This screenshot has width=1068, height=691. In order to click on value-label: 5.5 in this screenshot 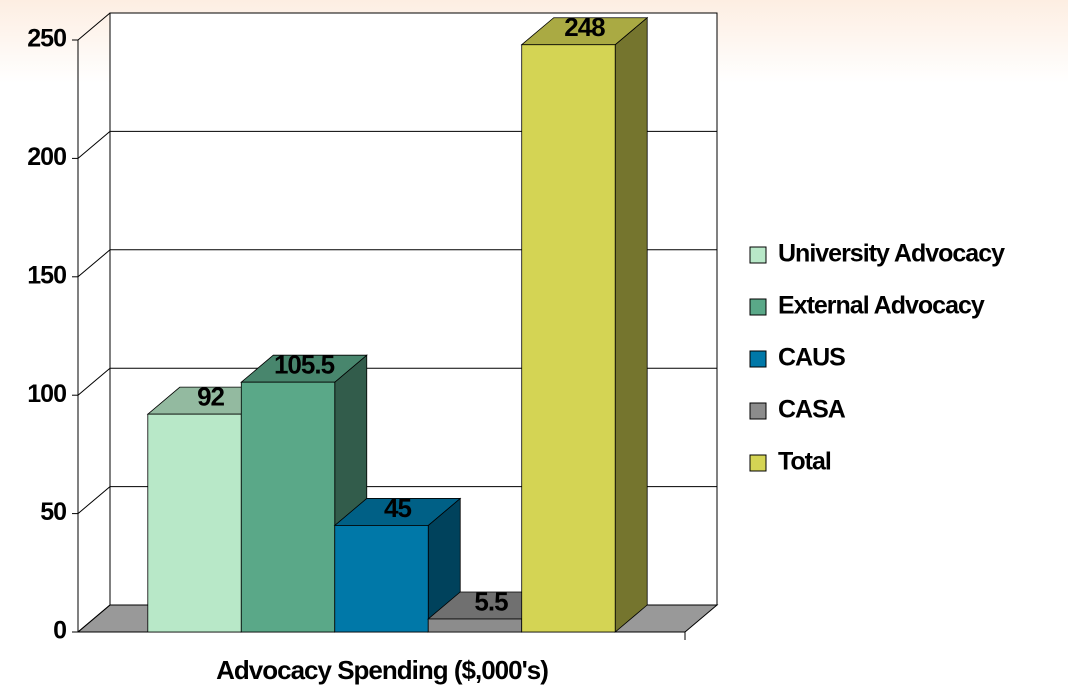, I will do `click(491, 601)`.